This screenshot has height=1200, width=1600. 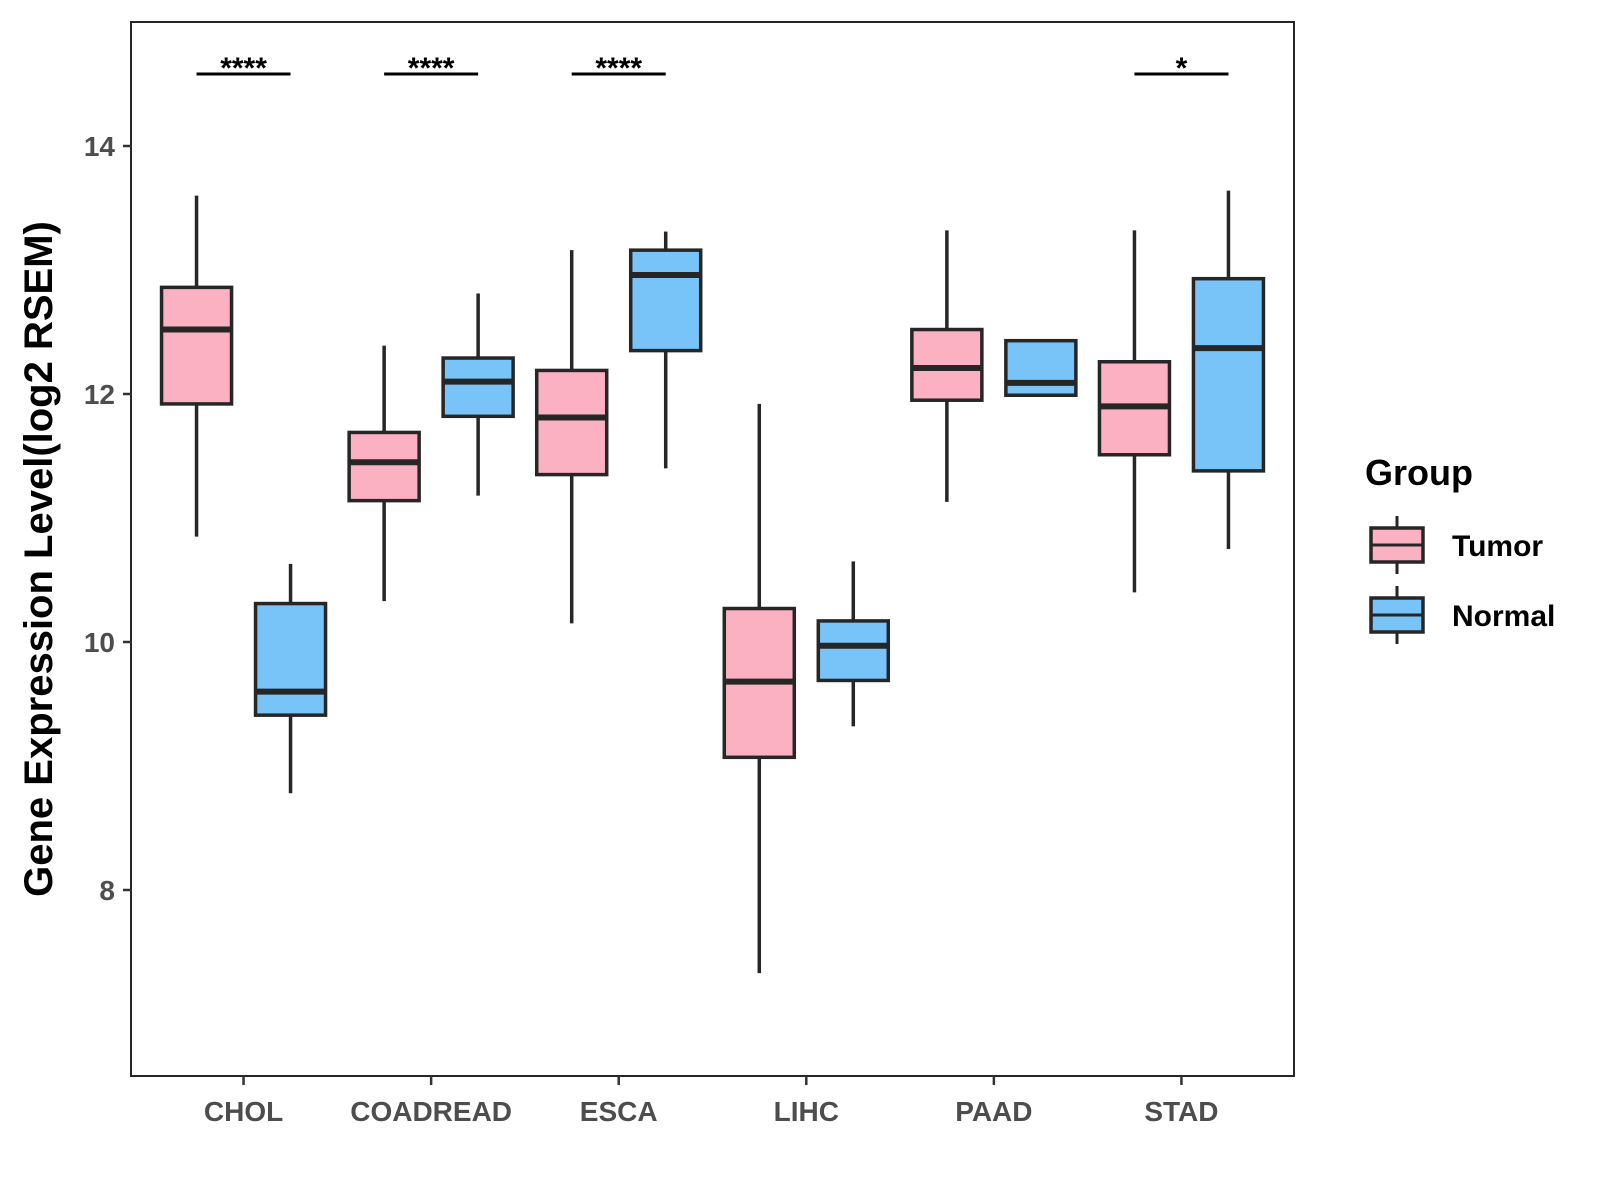 What do you see at coordinates (1134, 411) in the screenshot?
I see `box-tumor-stad` at bounding box center [1134, 411].